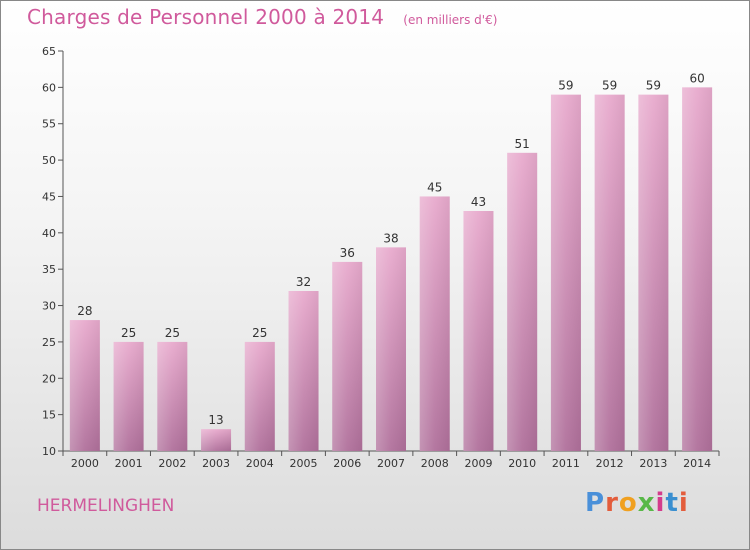 This screenshot has height=550, width=750. What do you see at coordinates (522, 463) in the screenshot?
I see `x-tick-label: 2010` at bounding box center [522, 463].